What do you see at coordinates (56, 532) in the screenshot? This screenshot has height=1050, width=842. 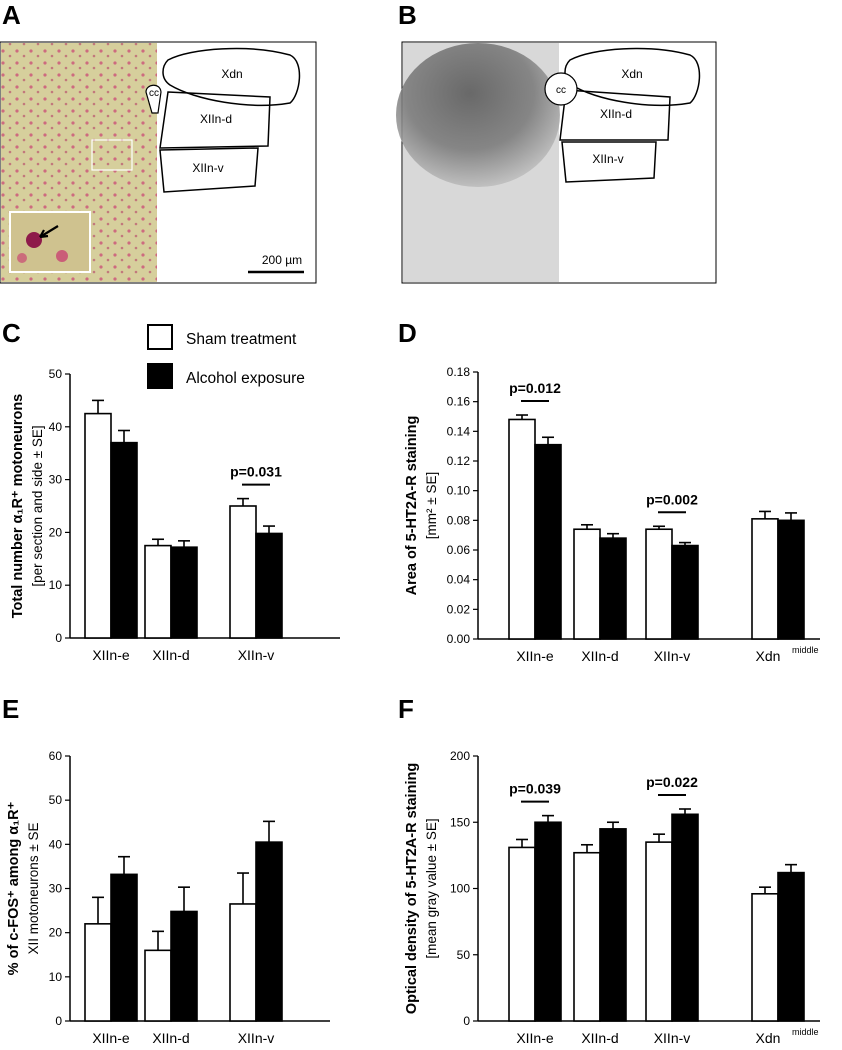 I see `y-tick-label: 20` at bounding box center [56, 532].